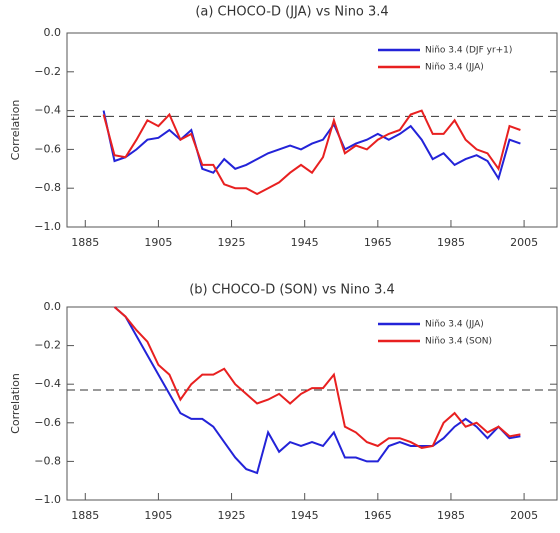 This screenshot has height=533, width=560. Describe the element at coordinates (291, 12) in the screenshot. I see `chart-title: (a) CHOCO-D (JJA) vs Nino 3.4` at that location.